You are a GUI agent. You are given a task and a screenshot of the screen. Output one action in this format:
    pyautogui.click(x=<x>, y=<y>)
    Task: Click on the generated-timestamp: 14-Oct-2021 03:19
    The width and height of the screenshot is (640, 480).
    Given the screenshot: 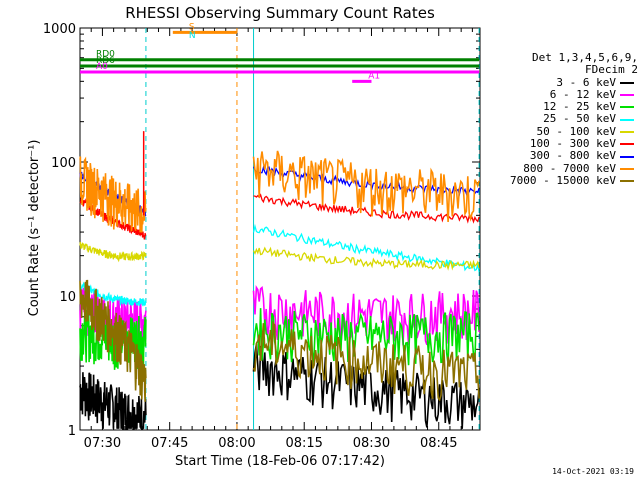 What is the action you would take?
    pyautogui.click(x=593, y=471)
    